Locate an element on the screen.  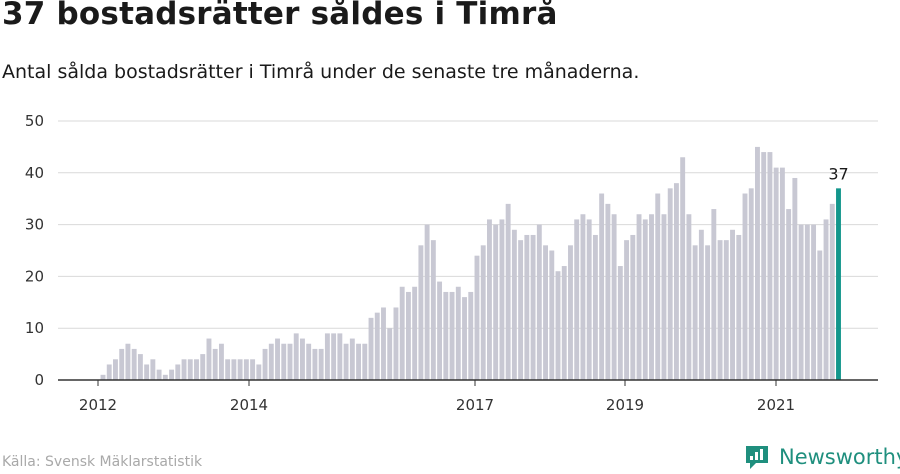
source-note: Källa: Svensk Mäklarstatistik is located at coordinates (102, 462).